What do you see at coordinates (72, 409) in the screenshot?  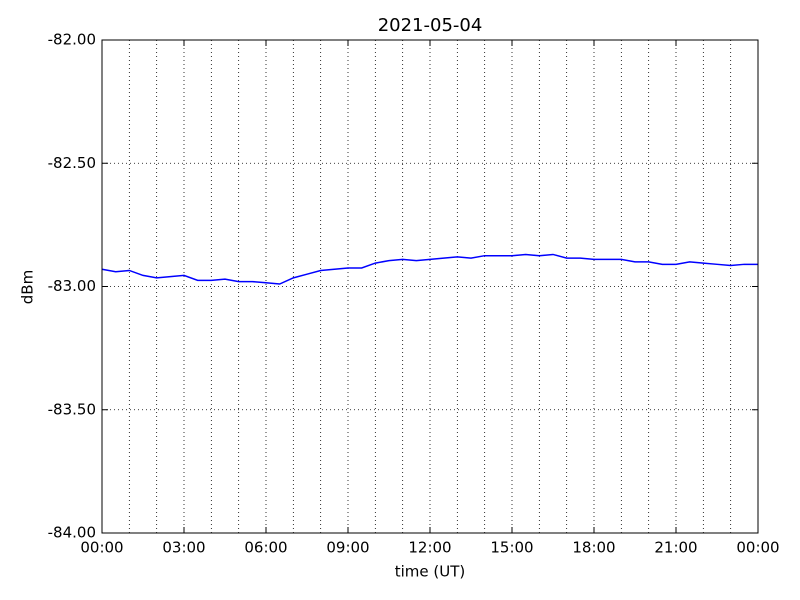 I see `y-tick-label: -83.50` at bounding box center [72, 409].